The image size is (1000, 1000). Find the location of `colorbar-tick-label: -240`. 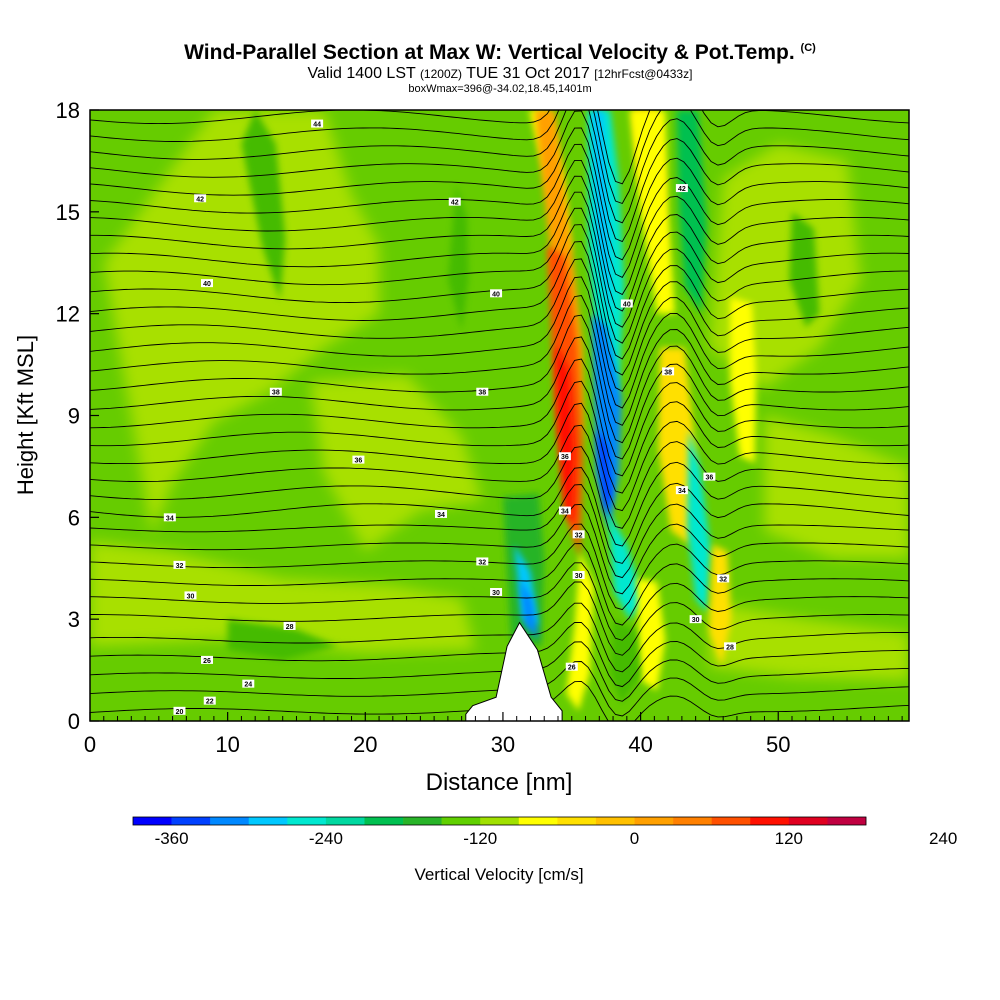

colorbar-tick-label: -240 is located at coordinates (326, 838).